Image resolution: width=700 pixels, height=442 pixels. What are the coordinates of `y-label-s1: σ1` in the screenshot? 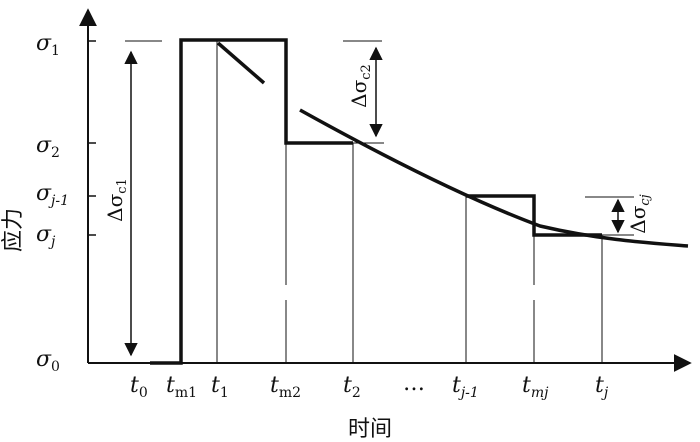 It's located at (48, 45).